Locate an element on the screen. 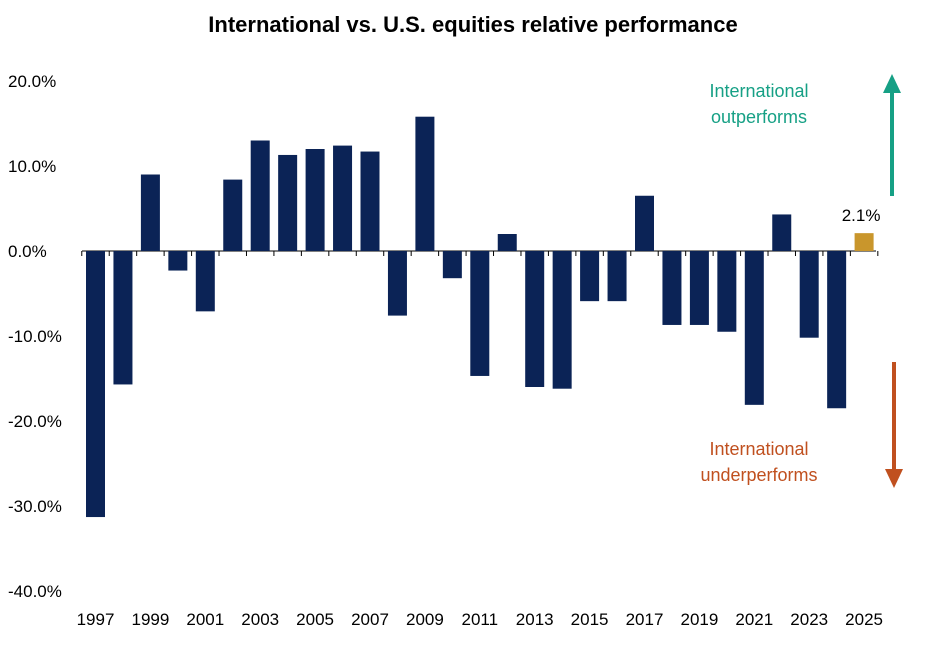 The width and height of the screenshot is (946, 654). bar-2020 is located at coordinates (727, 291).